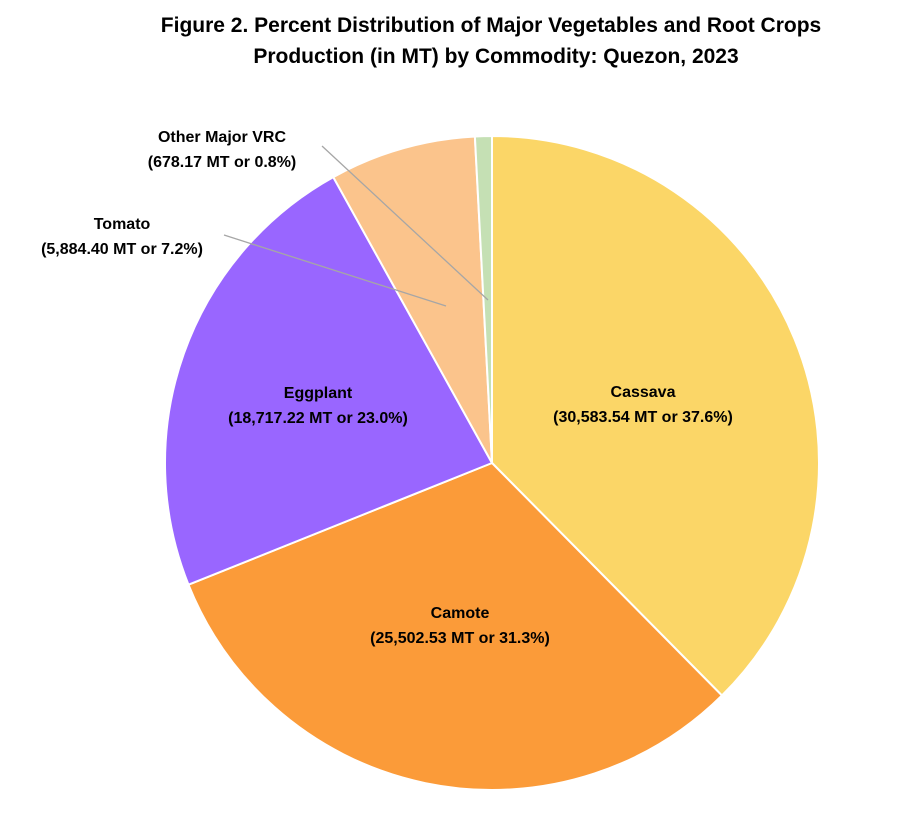 The image size is (922, 818). Describe the element at coordinates (222, 137) in the screenshot. I see `slice-label-name-other-major-vrc: Other Major VRC` at that location.